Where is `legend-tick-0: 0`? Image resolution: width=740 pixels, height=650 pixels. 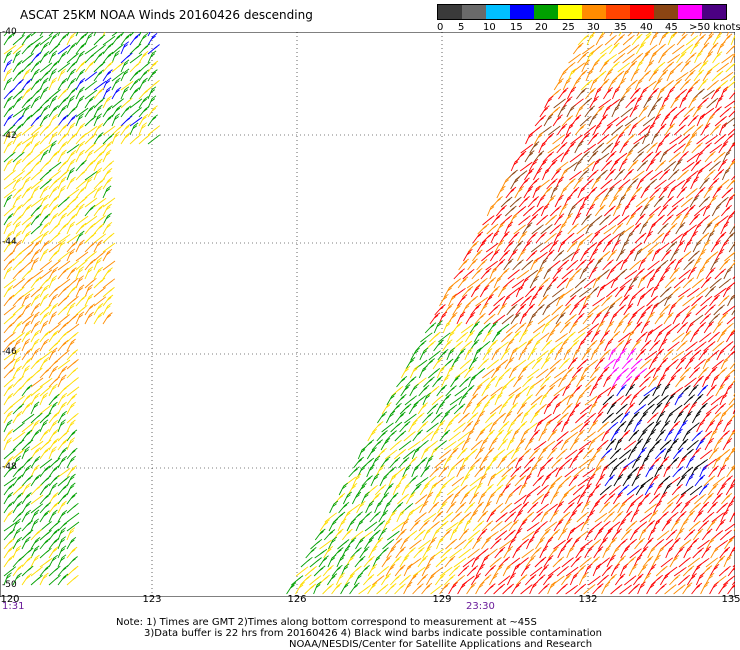 legend-tick-0: 0 is located at coordinates (440, 27).